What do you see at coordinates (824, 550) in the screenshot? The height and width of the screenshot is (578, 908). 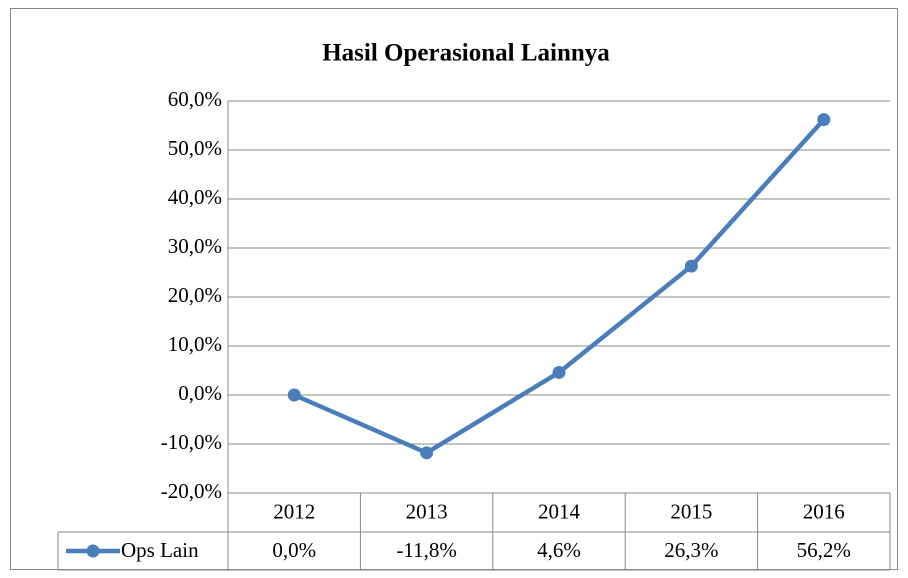 I see `table-value: 56,2%` at bounding box center [824, 550].